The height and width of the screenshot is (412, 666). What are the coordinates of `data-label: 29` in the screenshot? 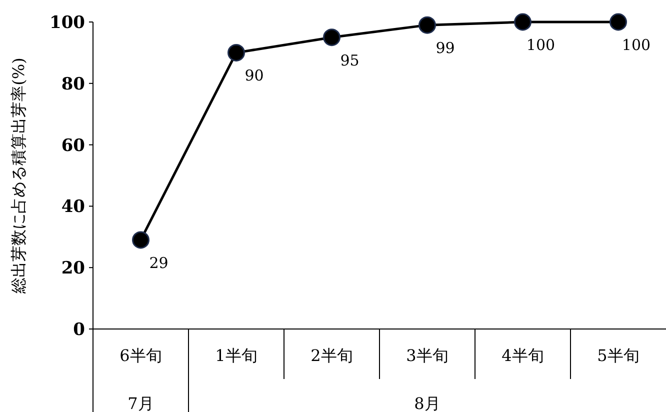 It's located at (158, 263).